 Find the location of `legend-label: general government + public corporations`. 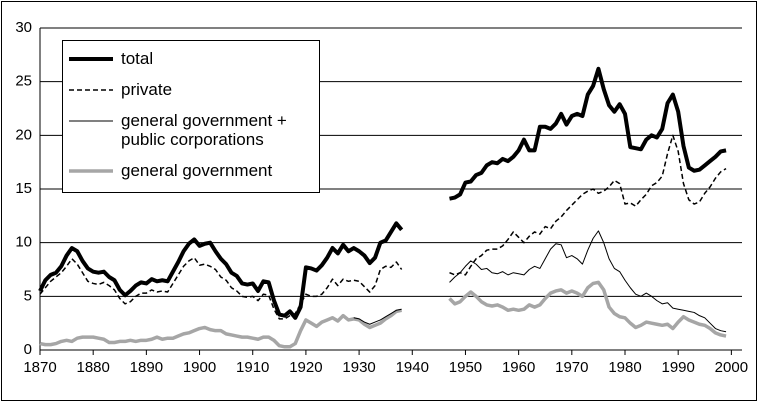

legend-label: general government + public corporations is located at coordinates (204, 130).